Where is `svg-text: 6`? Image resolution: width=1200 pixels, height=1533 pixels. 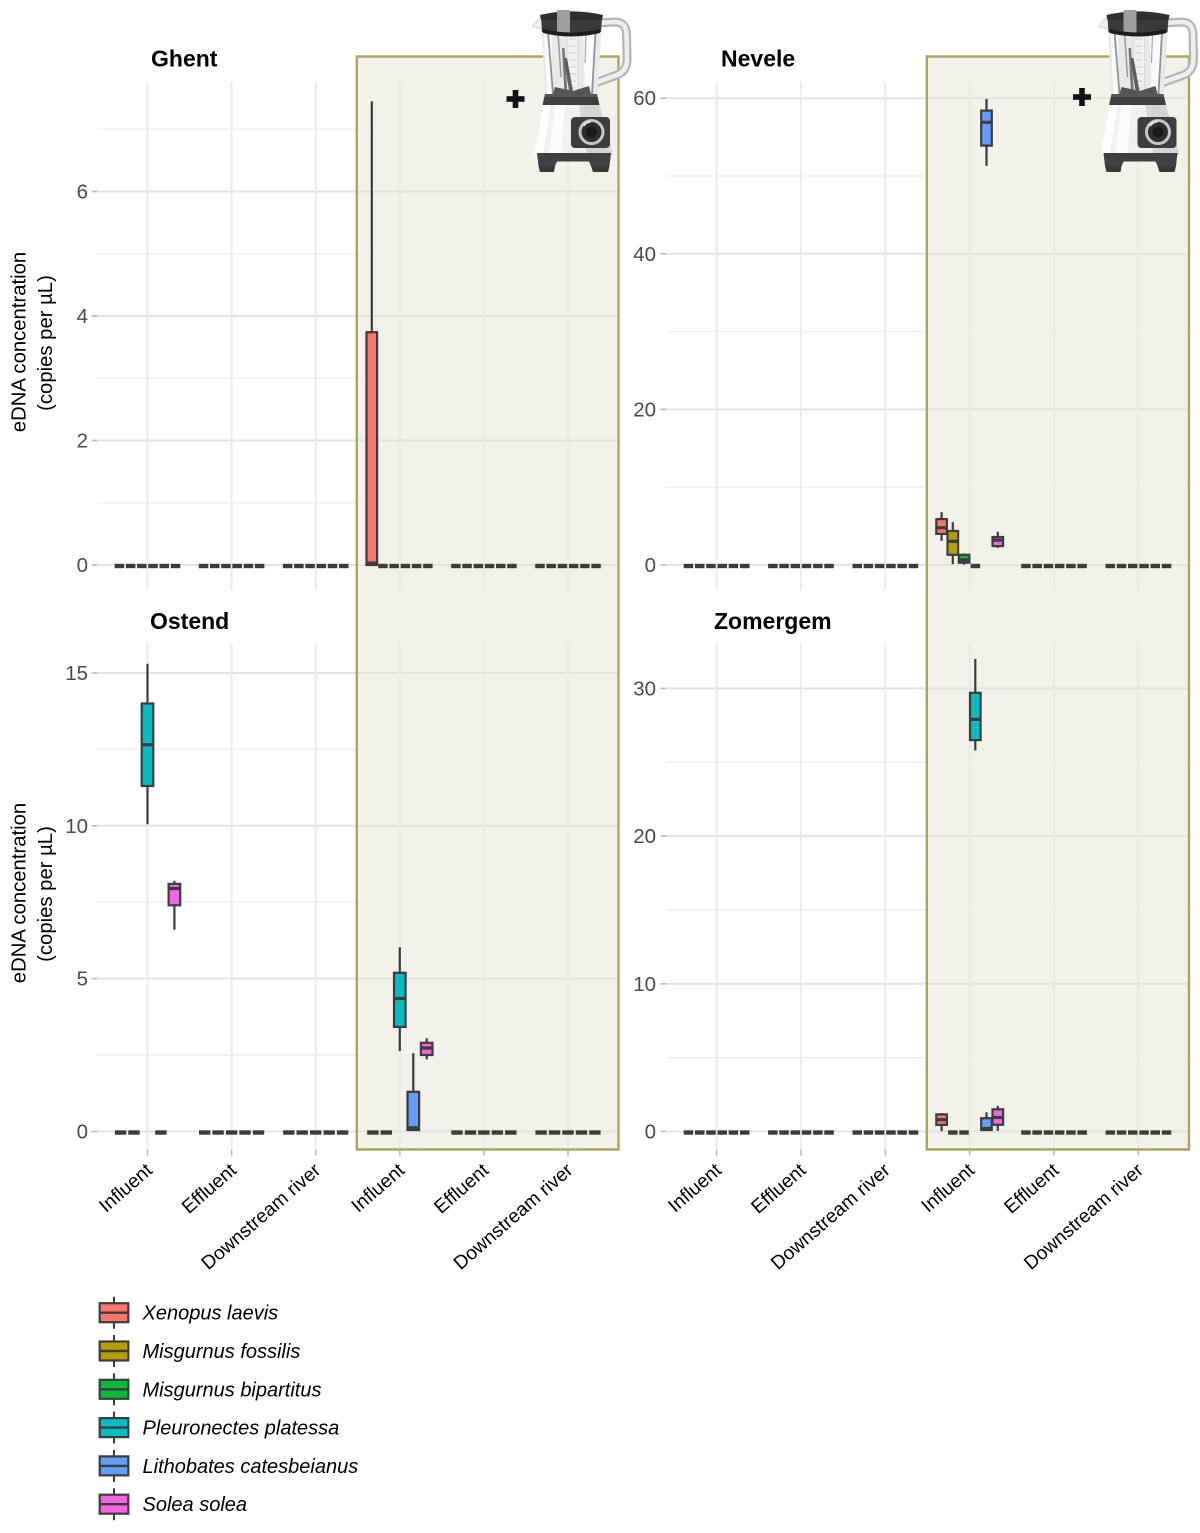
svg-text: 6 is located at coordinates (82, 192).